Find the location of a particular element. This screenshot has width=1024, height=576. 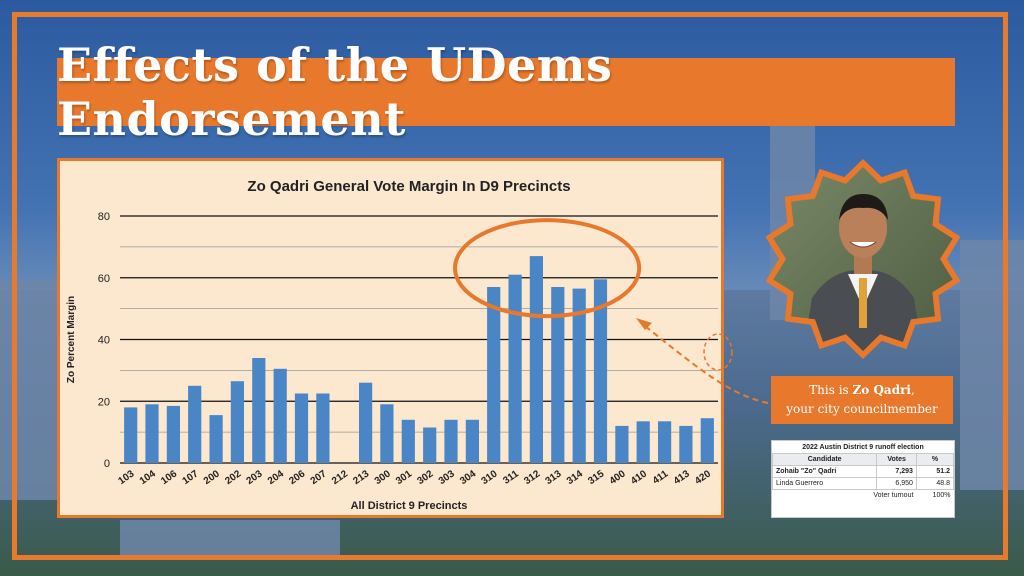

x-tick-label: 10⁶ is located at coordinates (169, 477).